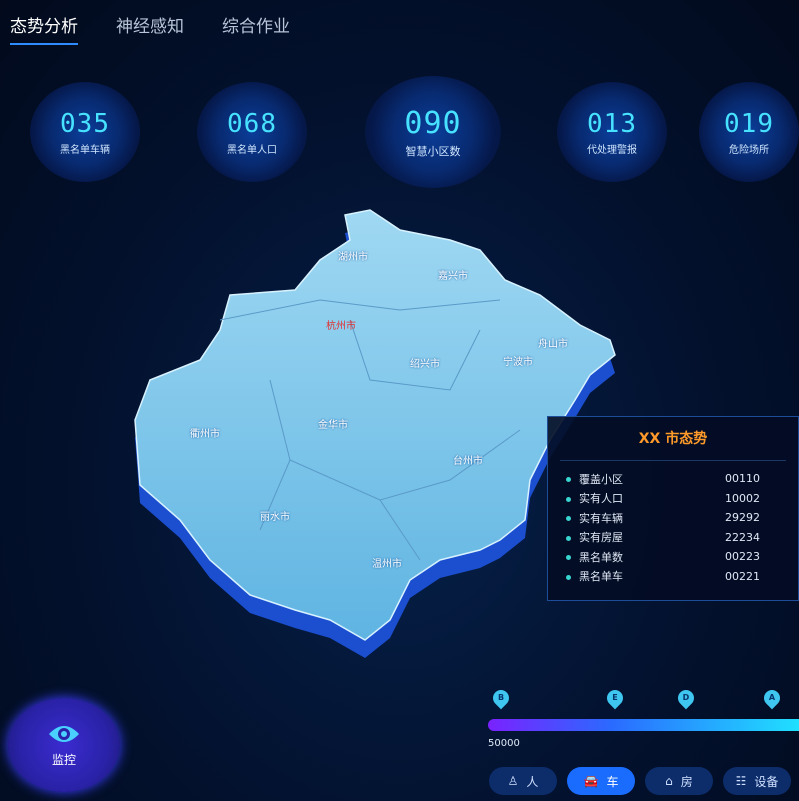 The height and width of the screenshot is (801, 799). Describe the element at coordinates (640, 781) in the screenshot. I see `filter-buttons: ♙ 人 🚘 车 ⌂ 房 ☷ 设备` at that location.